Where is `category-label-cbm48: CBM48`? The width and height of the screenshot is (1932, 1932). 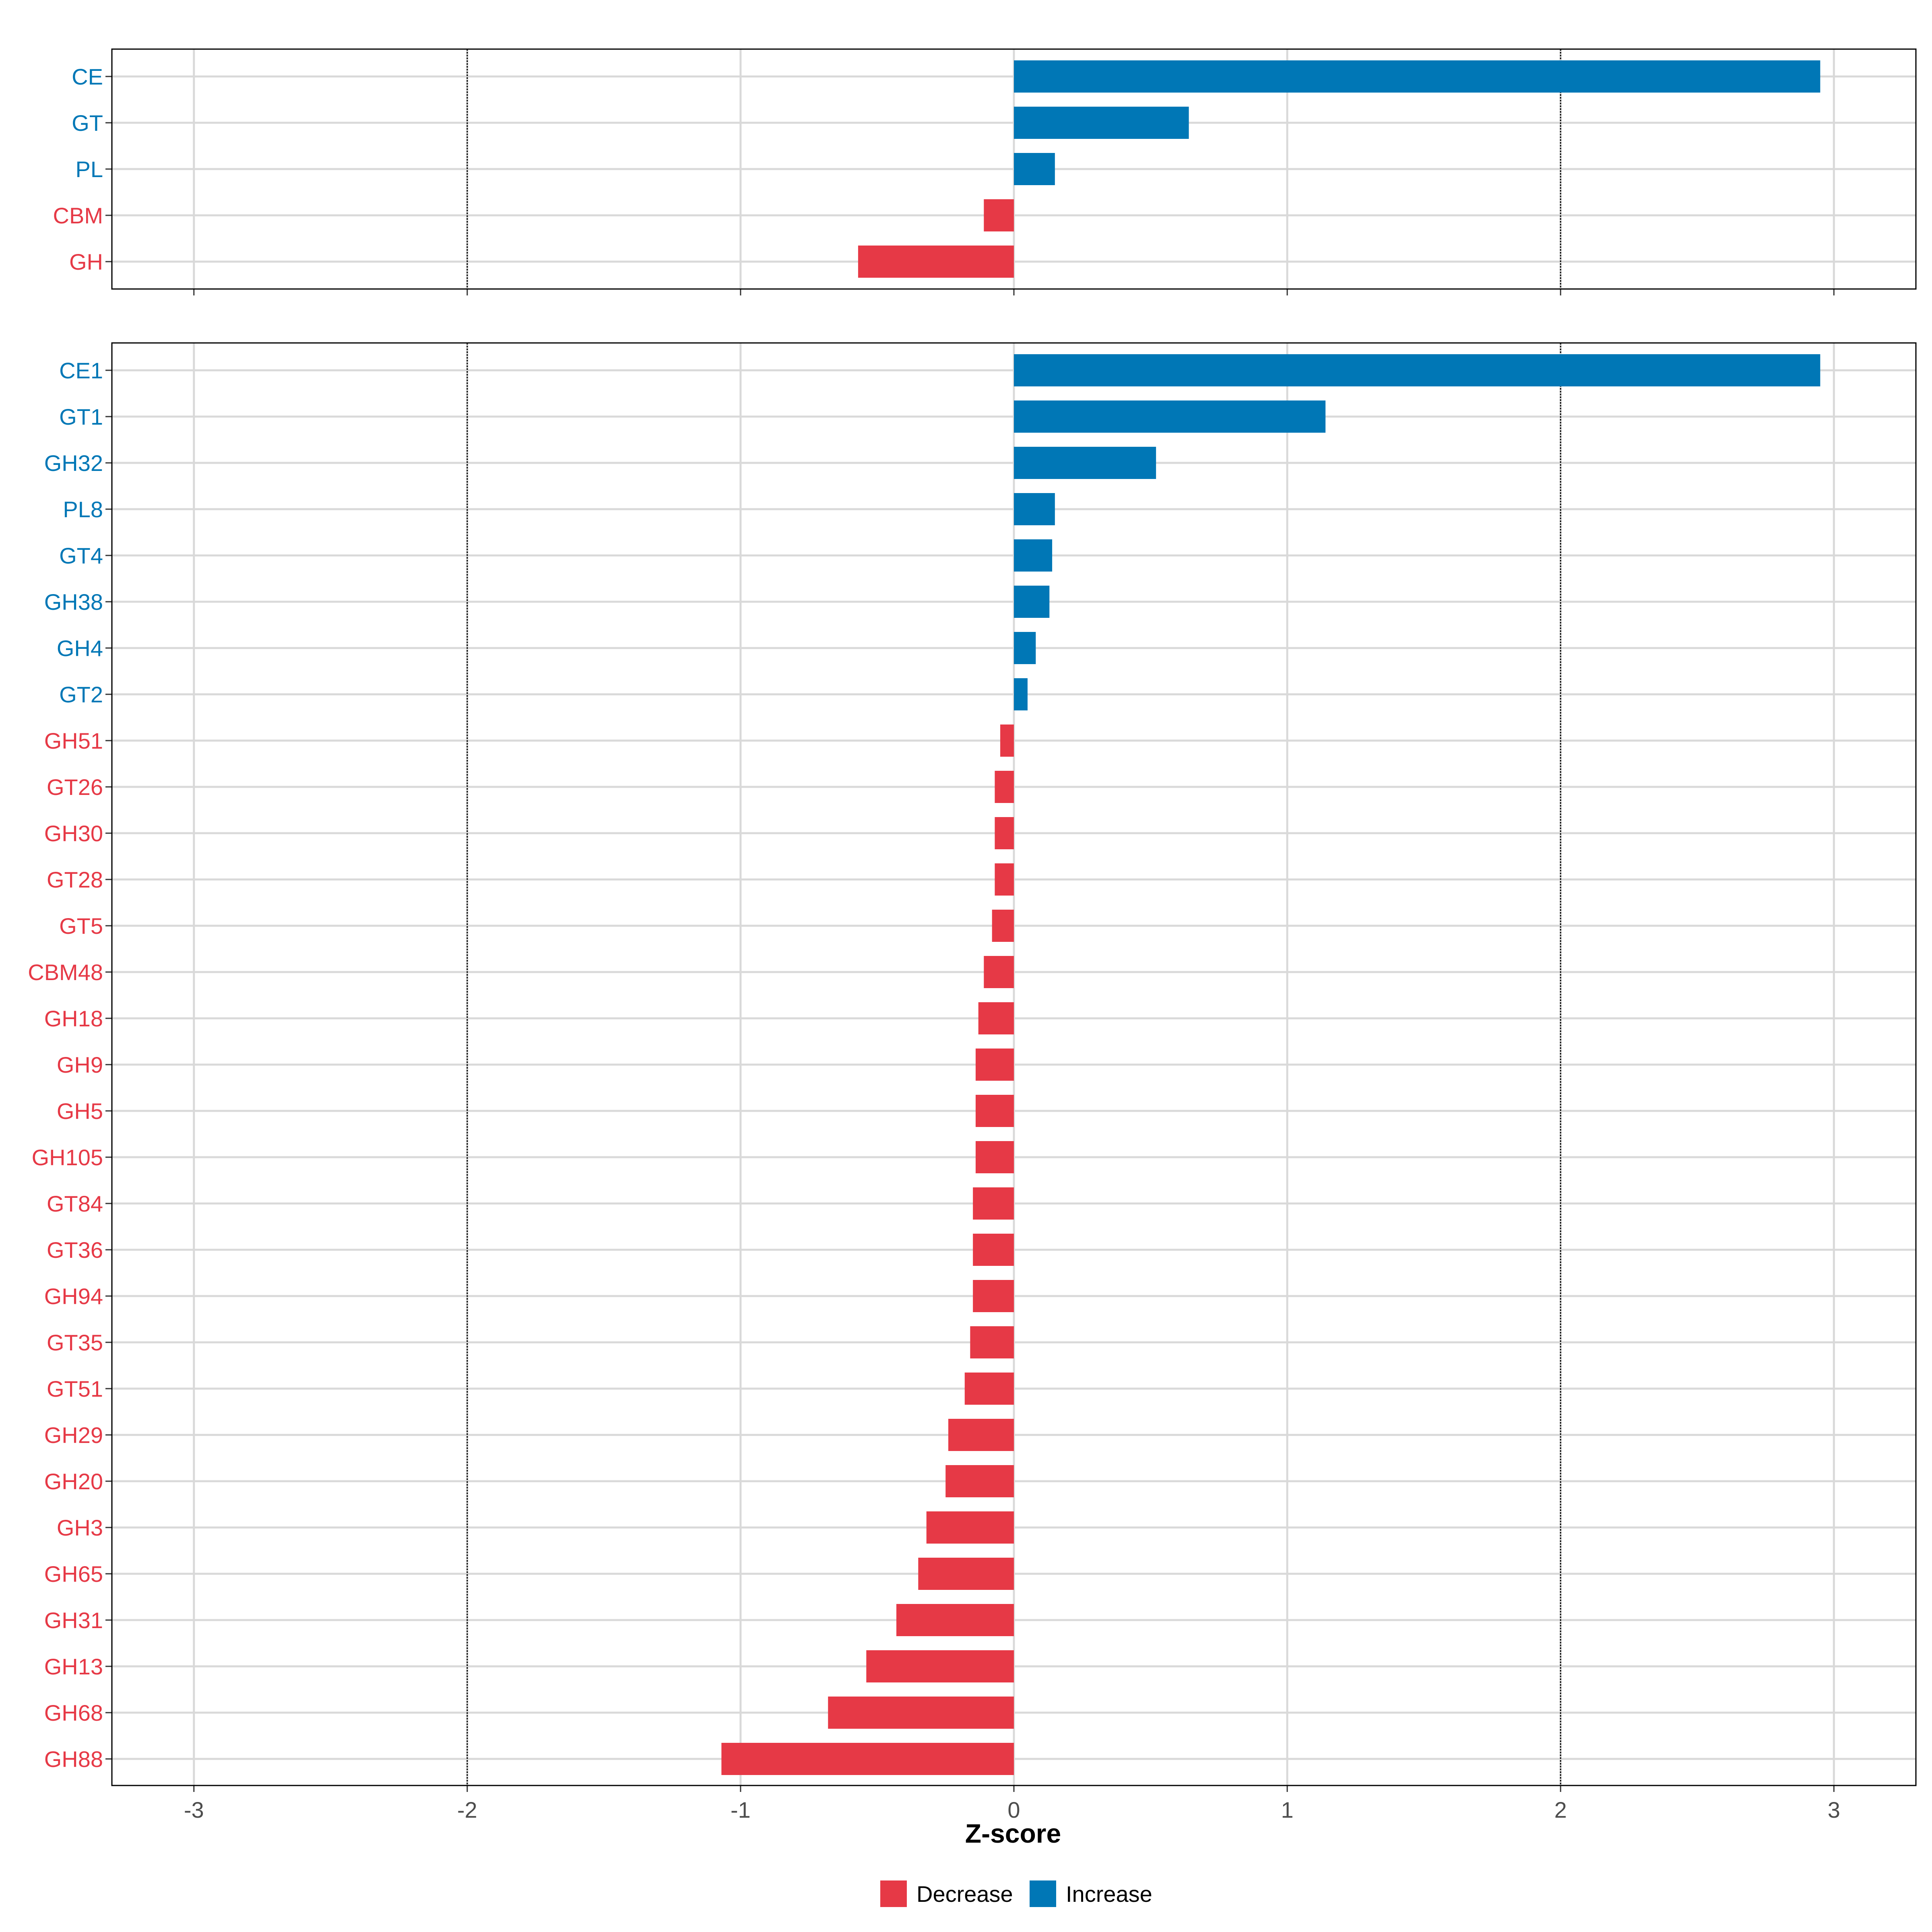 category-label-cbm48: CBM48 is located at coordinates (65, 972).